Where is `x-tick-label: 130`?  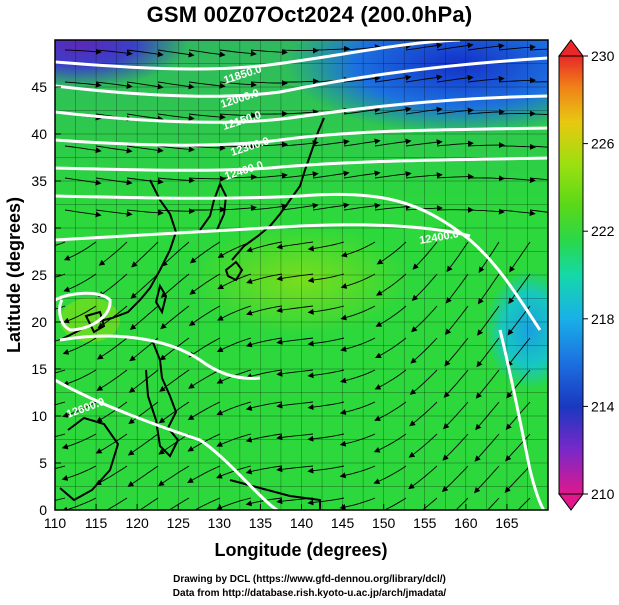 x-tick-label: 130 is located at coordinates (220, 523).